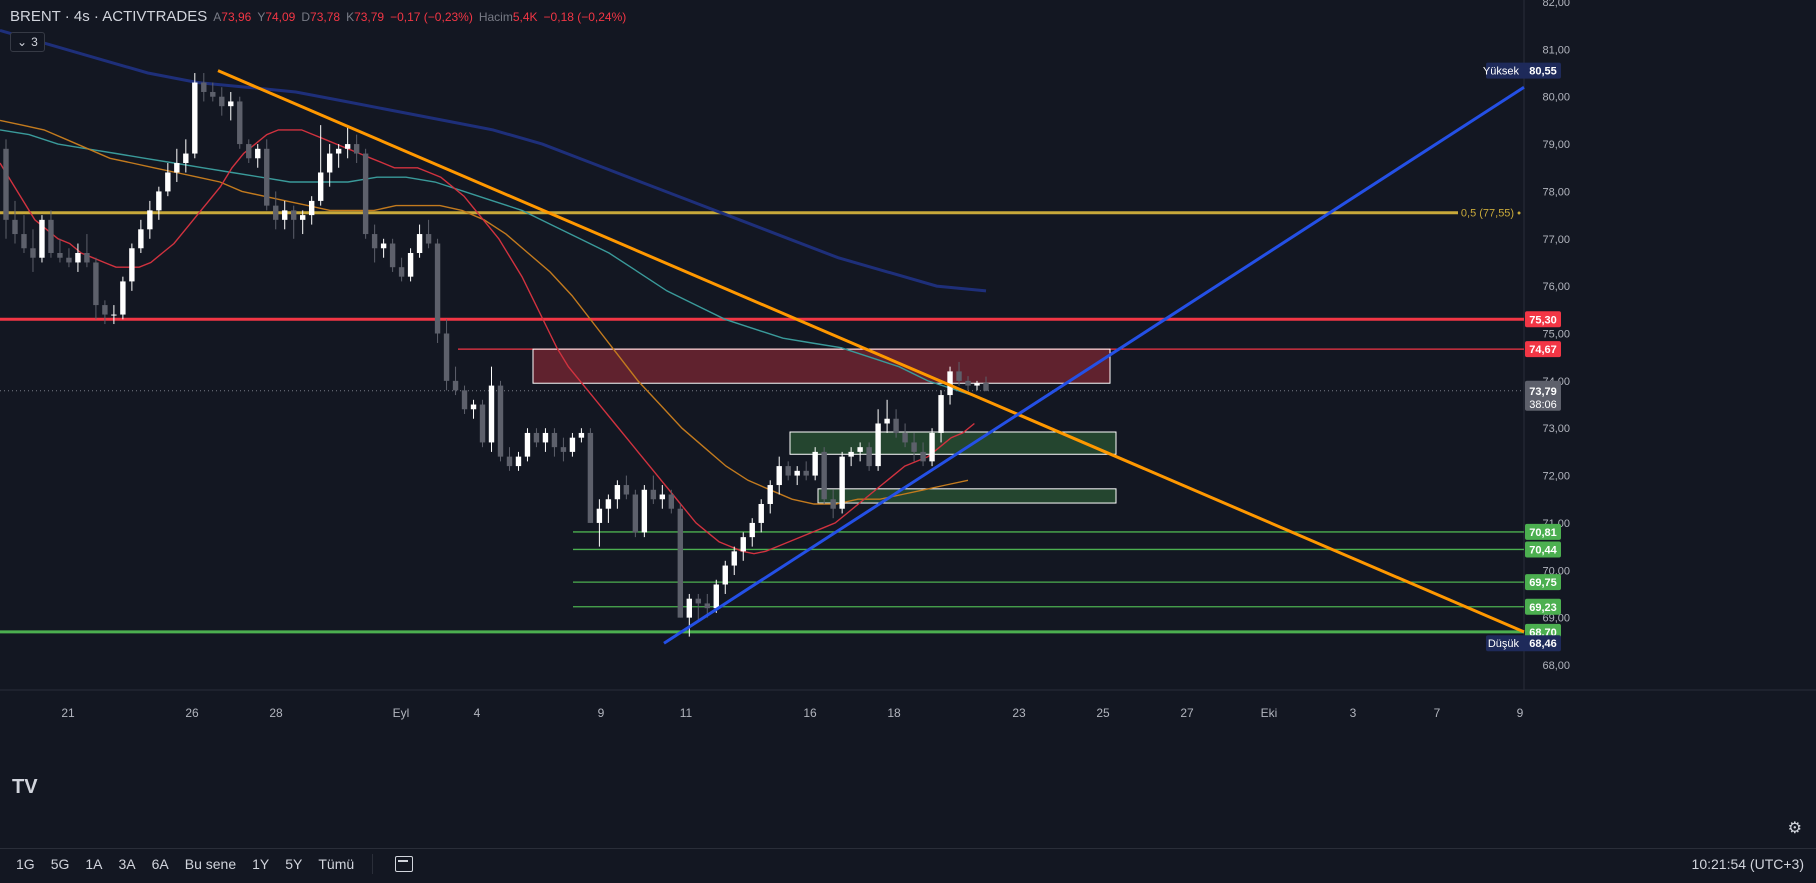  I want to click on low-label-value: 68,46, so click(1543, 644).